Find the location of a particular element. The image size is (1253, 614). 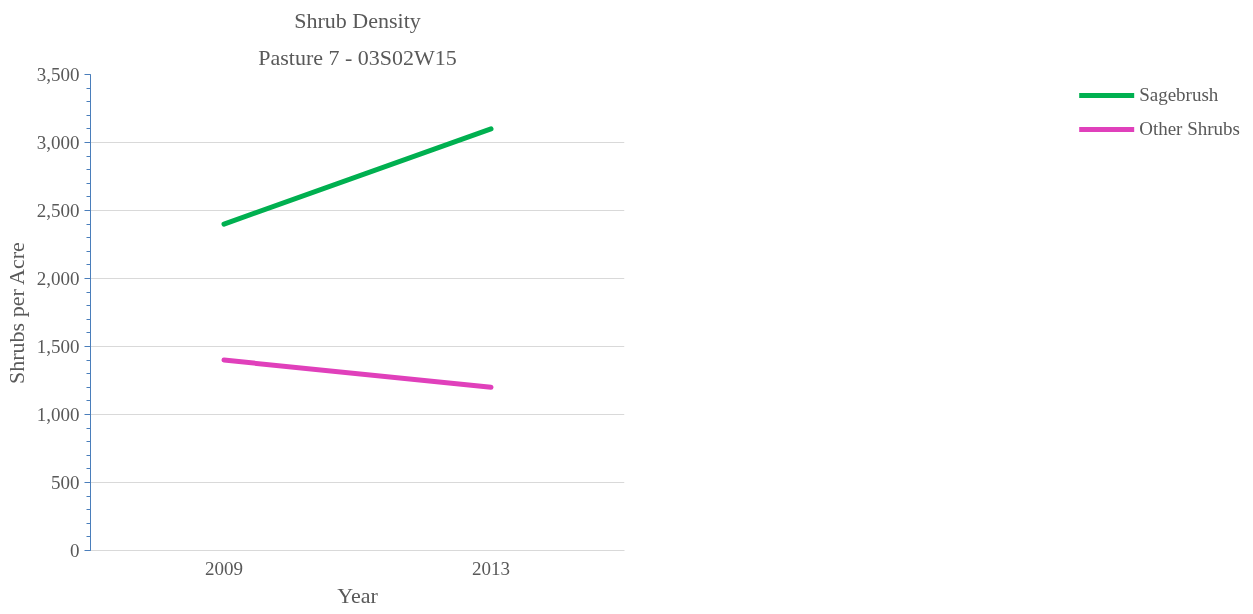

x-tick-label: 2013 is located at coordinates (491, 568).